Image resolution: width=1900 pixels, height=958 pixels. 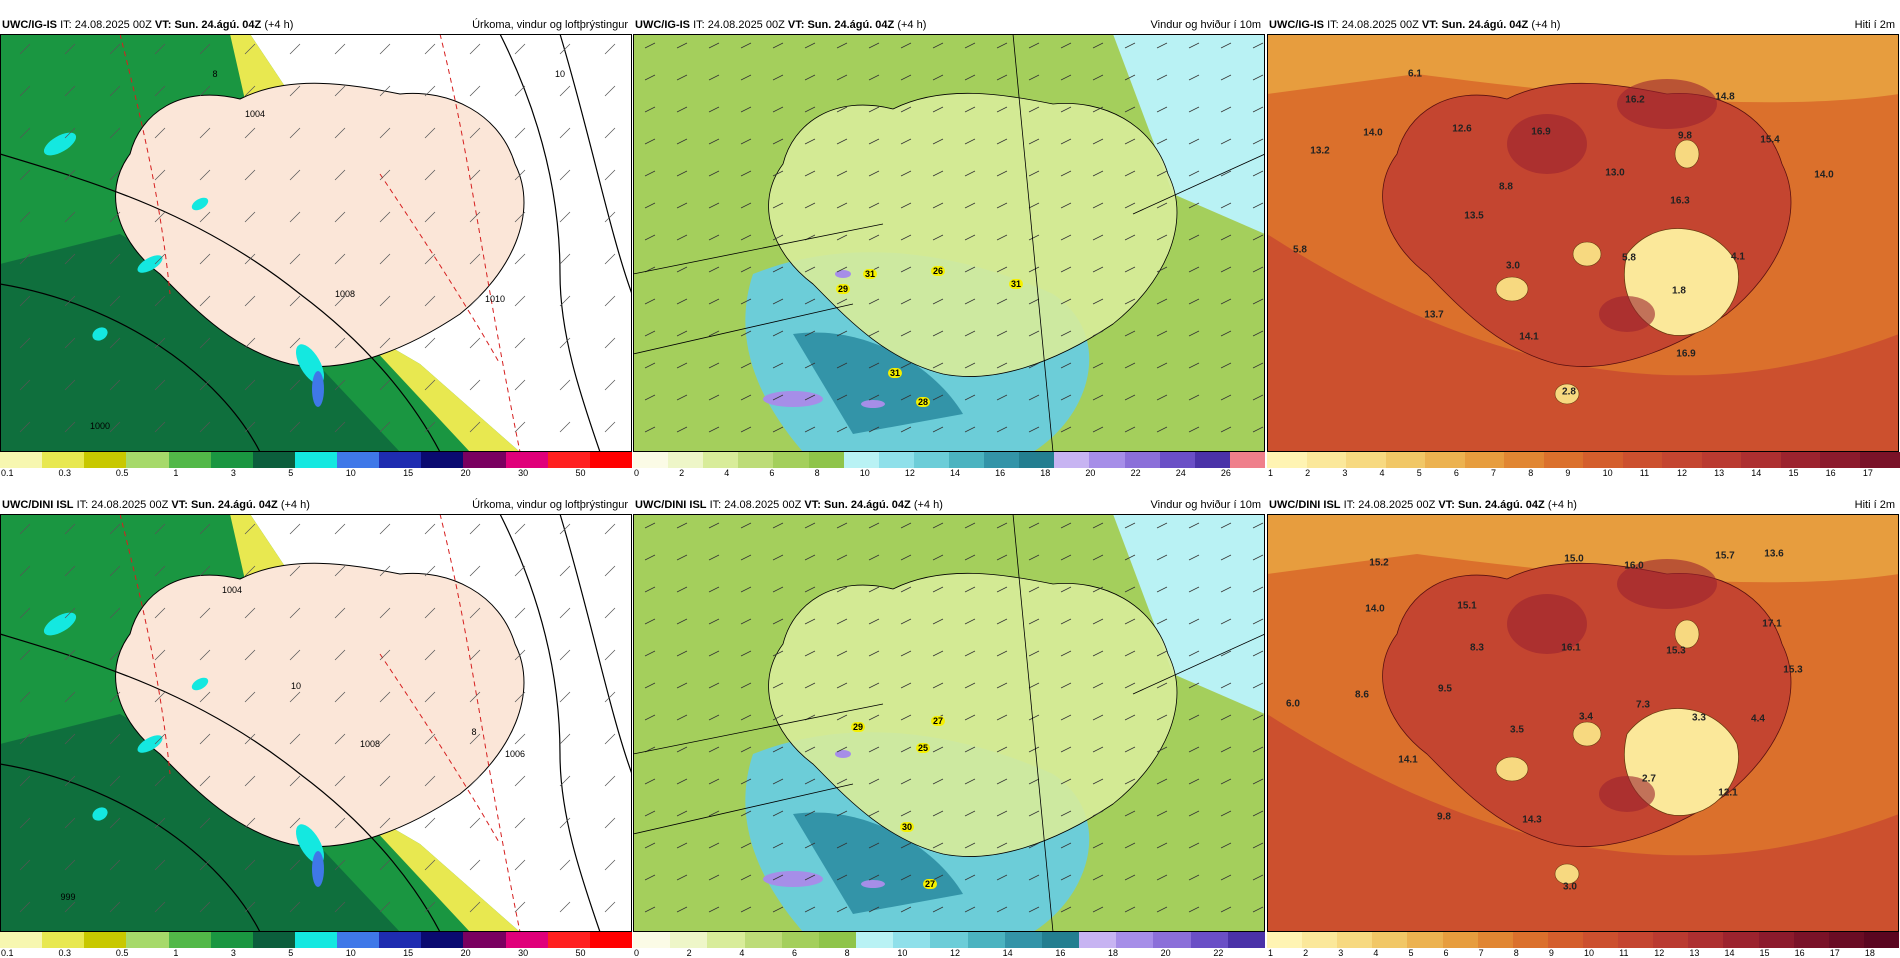 I want to click on colorbar-tick-label: 1, so click(x=1271, y=473).